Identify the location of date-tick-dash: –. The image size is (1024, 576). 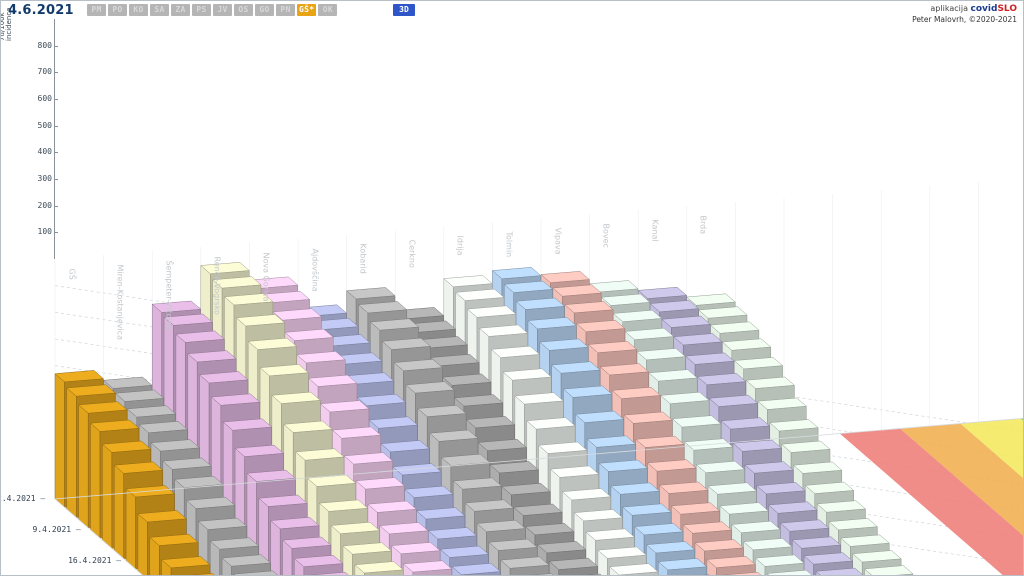
(116, 560).